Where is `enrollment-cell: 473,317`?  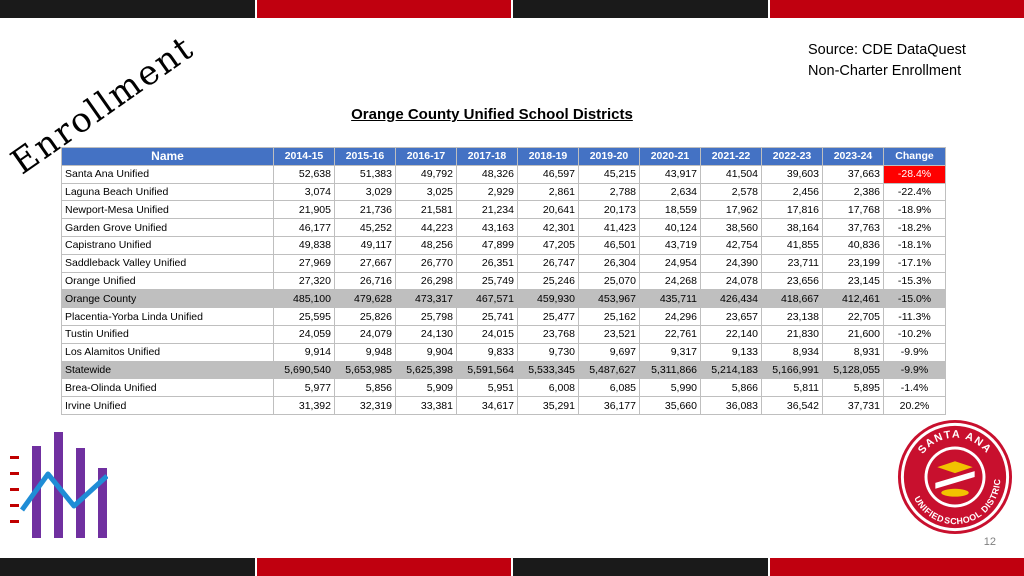 enrollment-cell: 473,317 is located at coordinates (426, 299).